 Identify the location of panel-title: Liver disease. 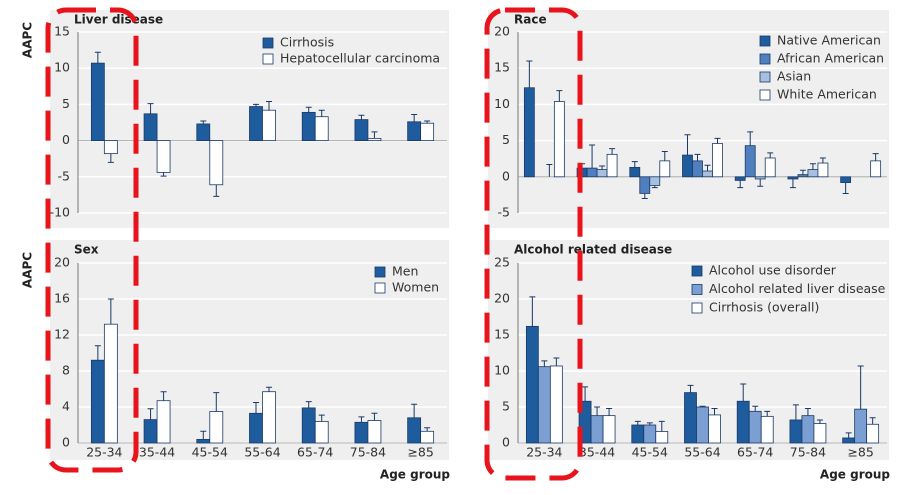
(118, 20).